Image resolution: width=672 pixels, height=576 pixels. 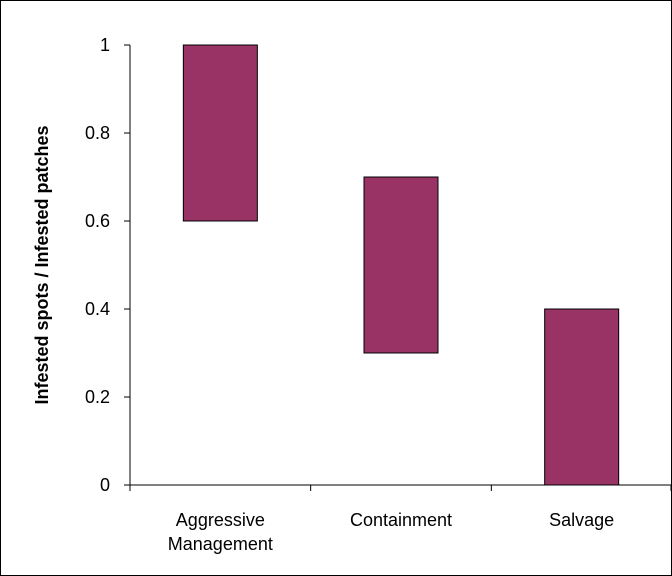 What do you see at coordinates (97, 133) in the screenshot?
I see `y-tick-label: 0.8` at bounding box center [97, 133].